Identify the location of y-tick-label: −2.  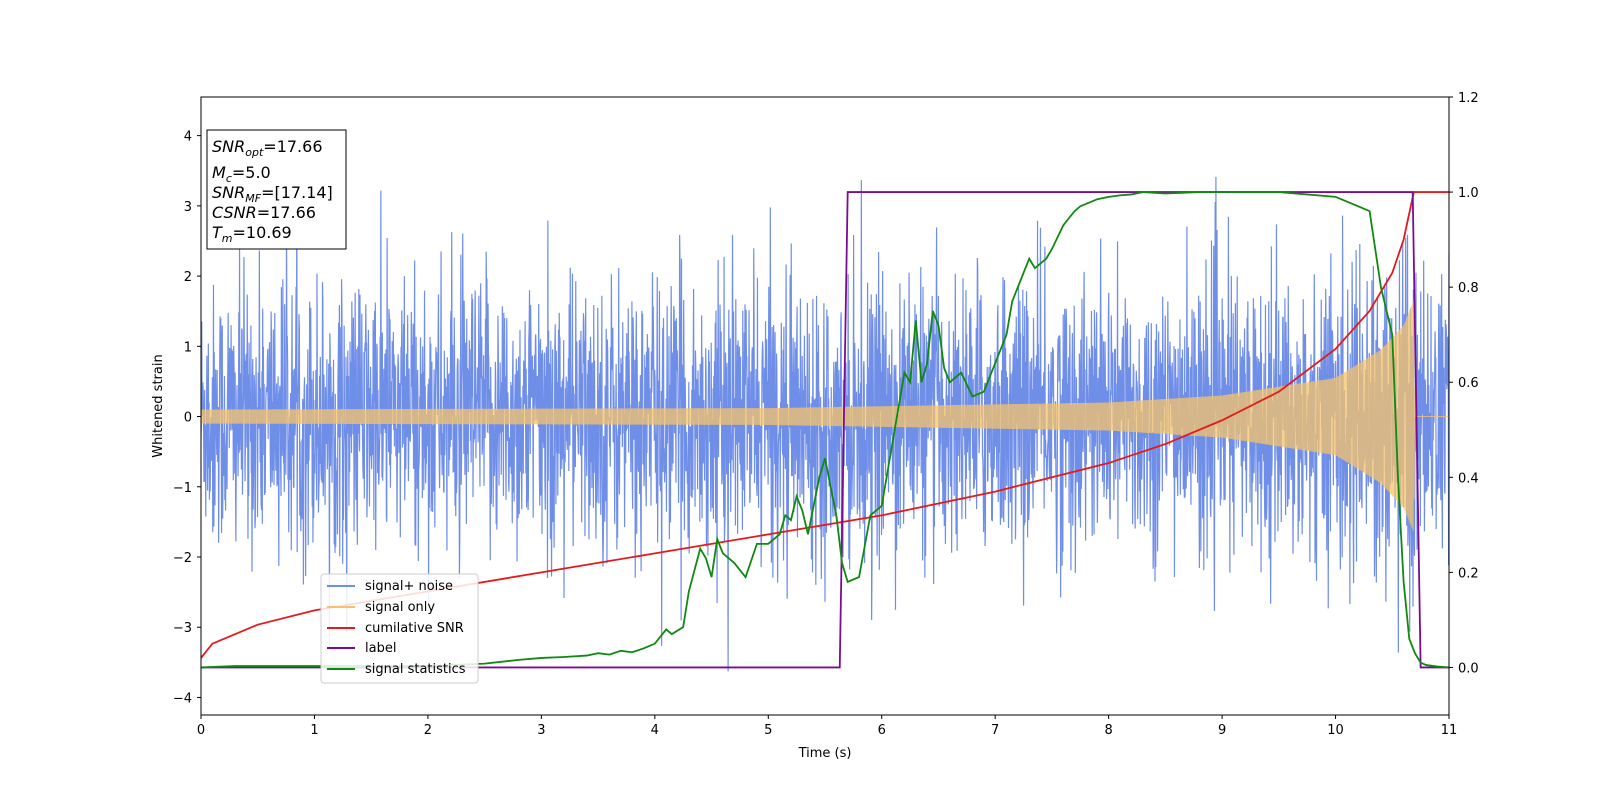
(182, 558).